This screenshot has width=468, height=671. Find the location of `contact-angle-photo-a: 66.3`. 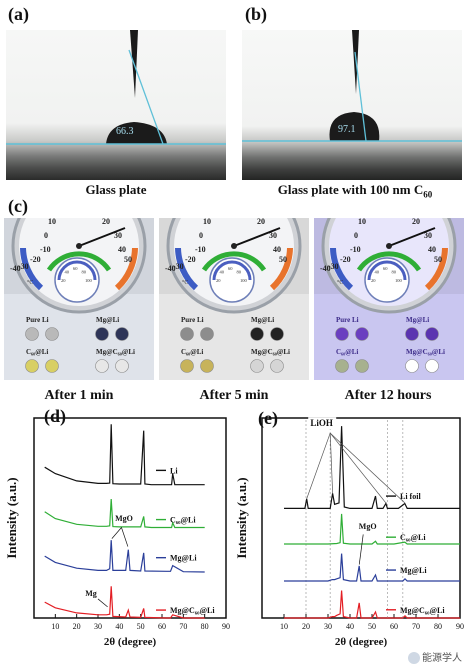

contact-angle-photo-a: 66.3 is located at coordinates (116, 105).